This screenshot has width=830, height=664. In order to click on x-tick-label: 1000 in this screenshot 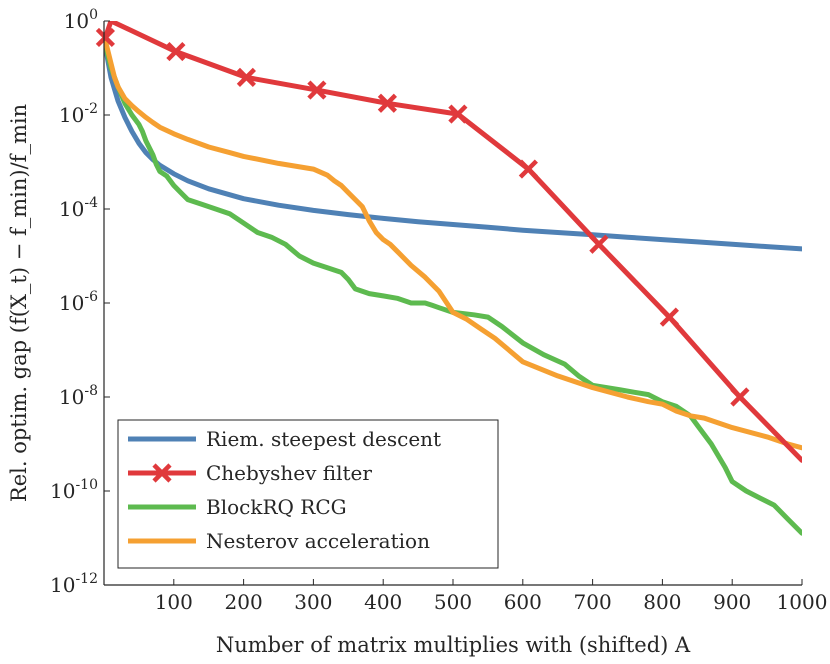, I will do `click(802, 602)`.